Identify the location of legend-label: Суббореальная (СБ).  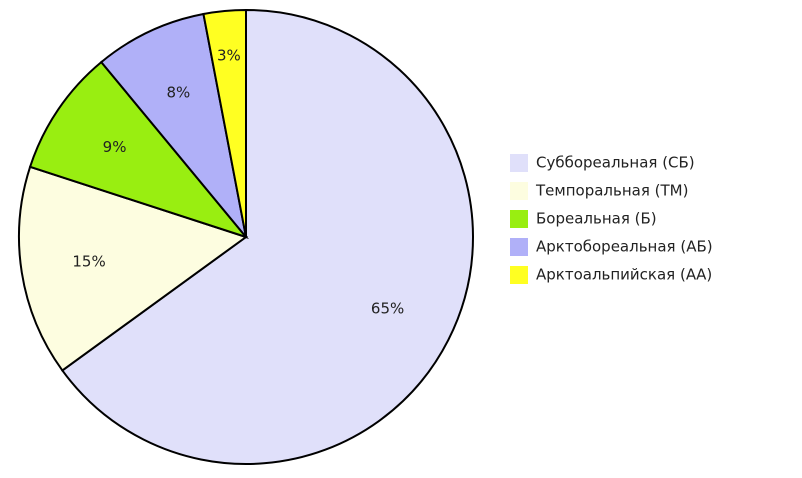
(615, 163).